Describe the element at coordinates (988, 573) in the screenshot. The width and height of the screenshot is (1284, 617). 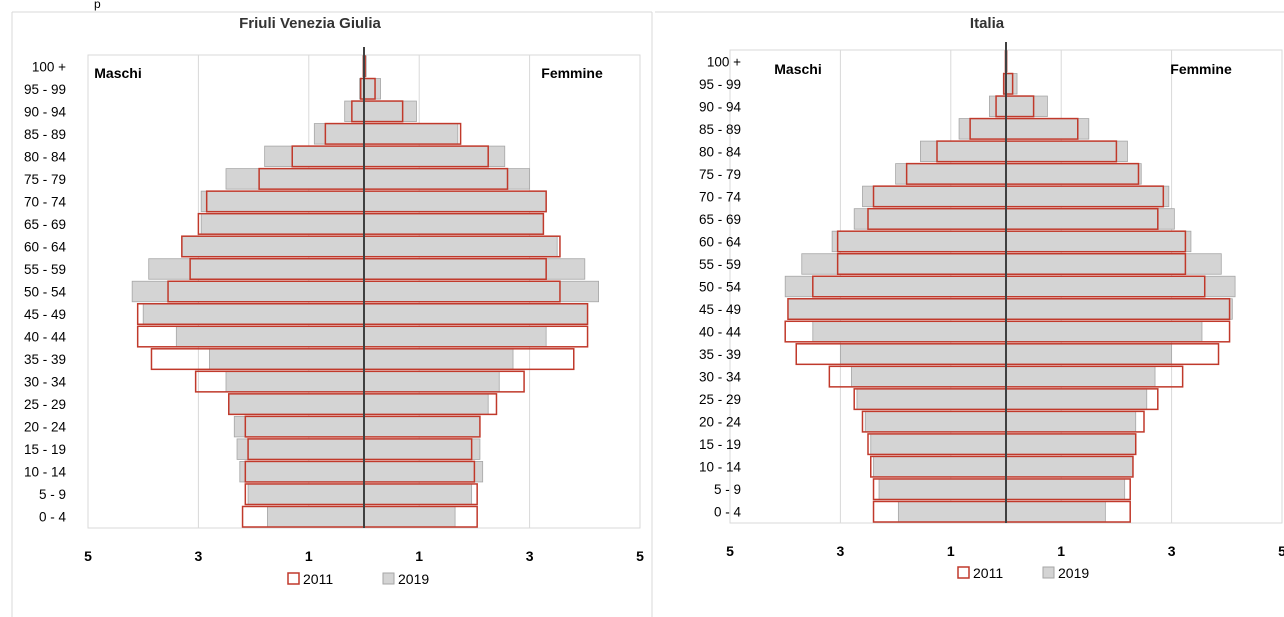
I see `legend-label-2011: 2011` at that location.